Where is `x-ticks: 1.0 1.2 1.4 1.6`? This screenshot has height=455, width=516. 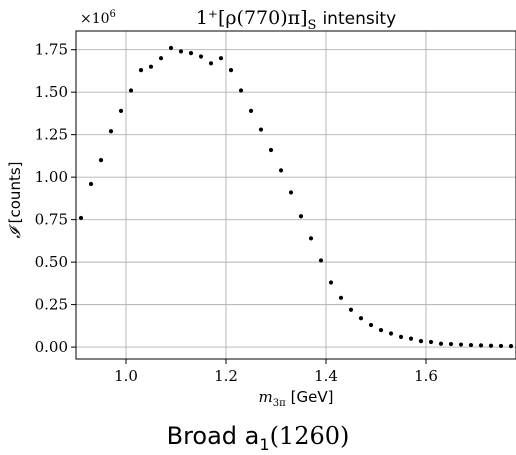
x-ticks: 1.0 1.2 1.4 1.6 is located at coordinates (276, 372).